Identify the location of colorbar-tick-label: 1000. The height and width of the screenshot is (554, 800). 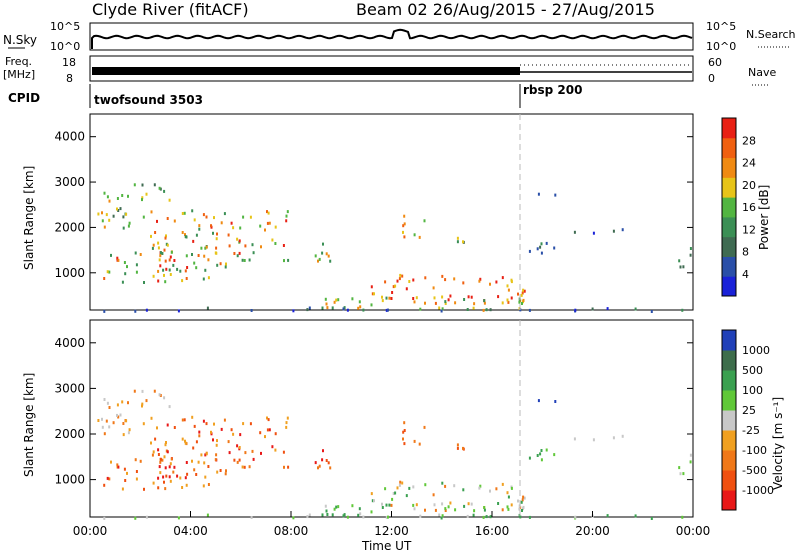
(756, 350).